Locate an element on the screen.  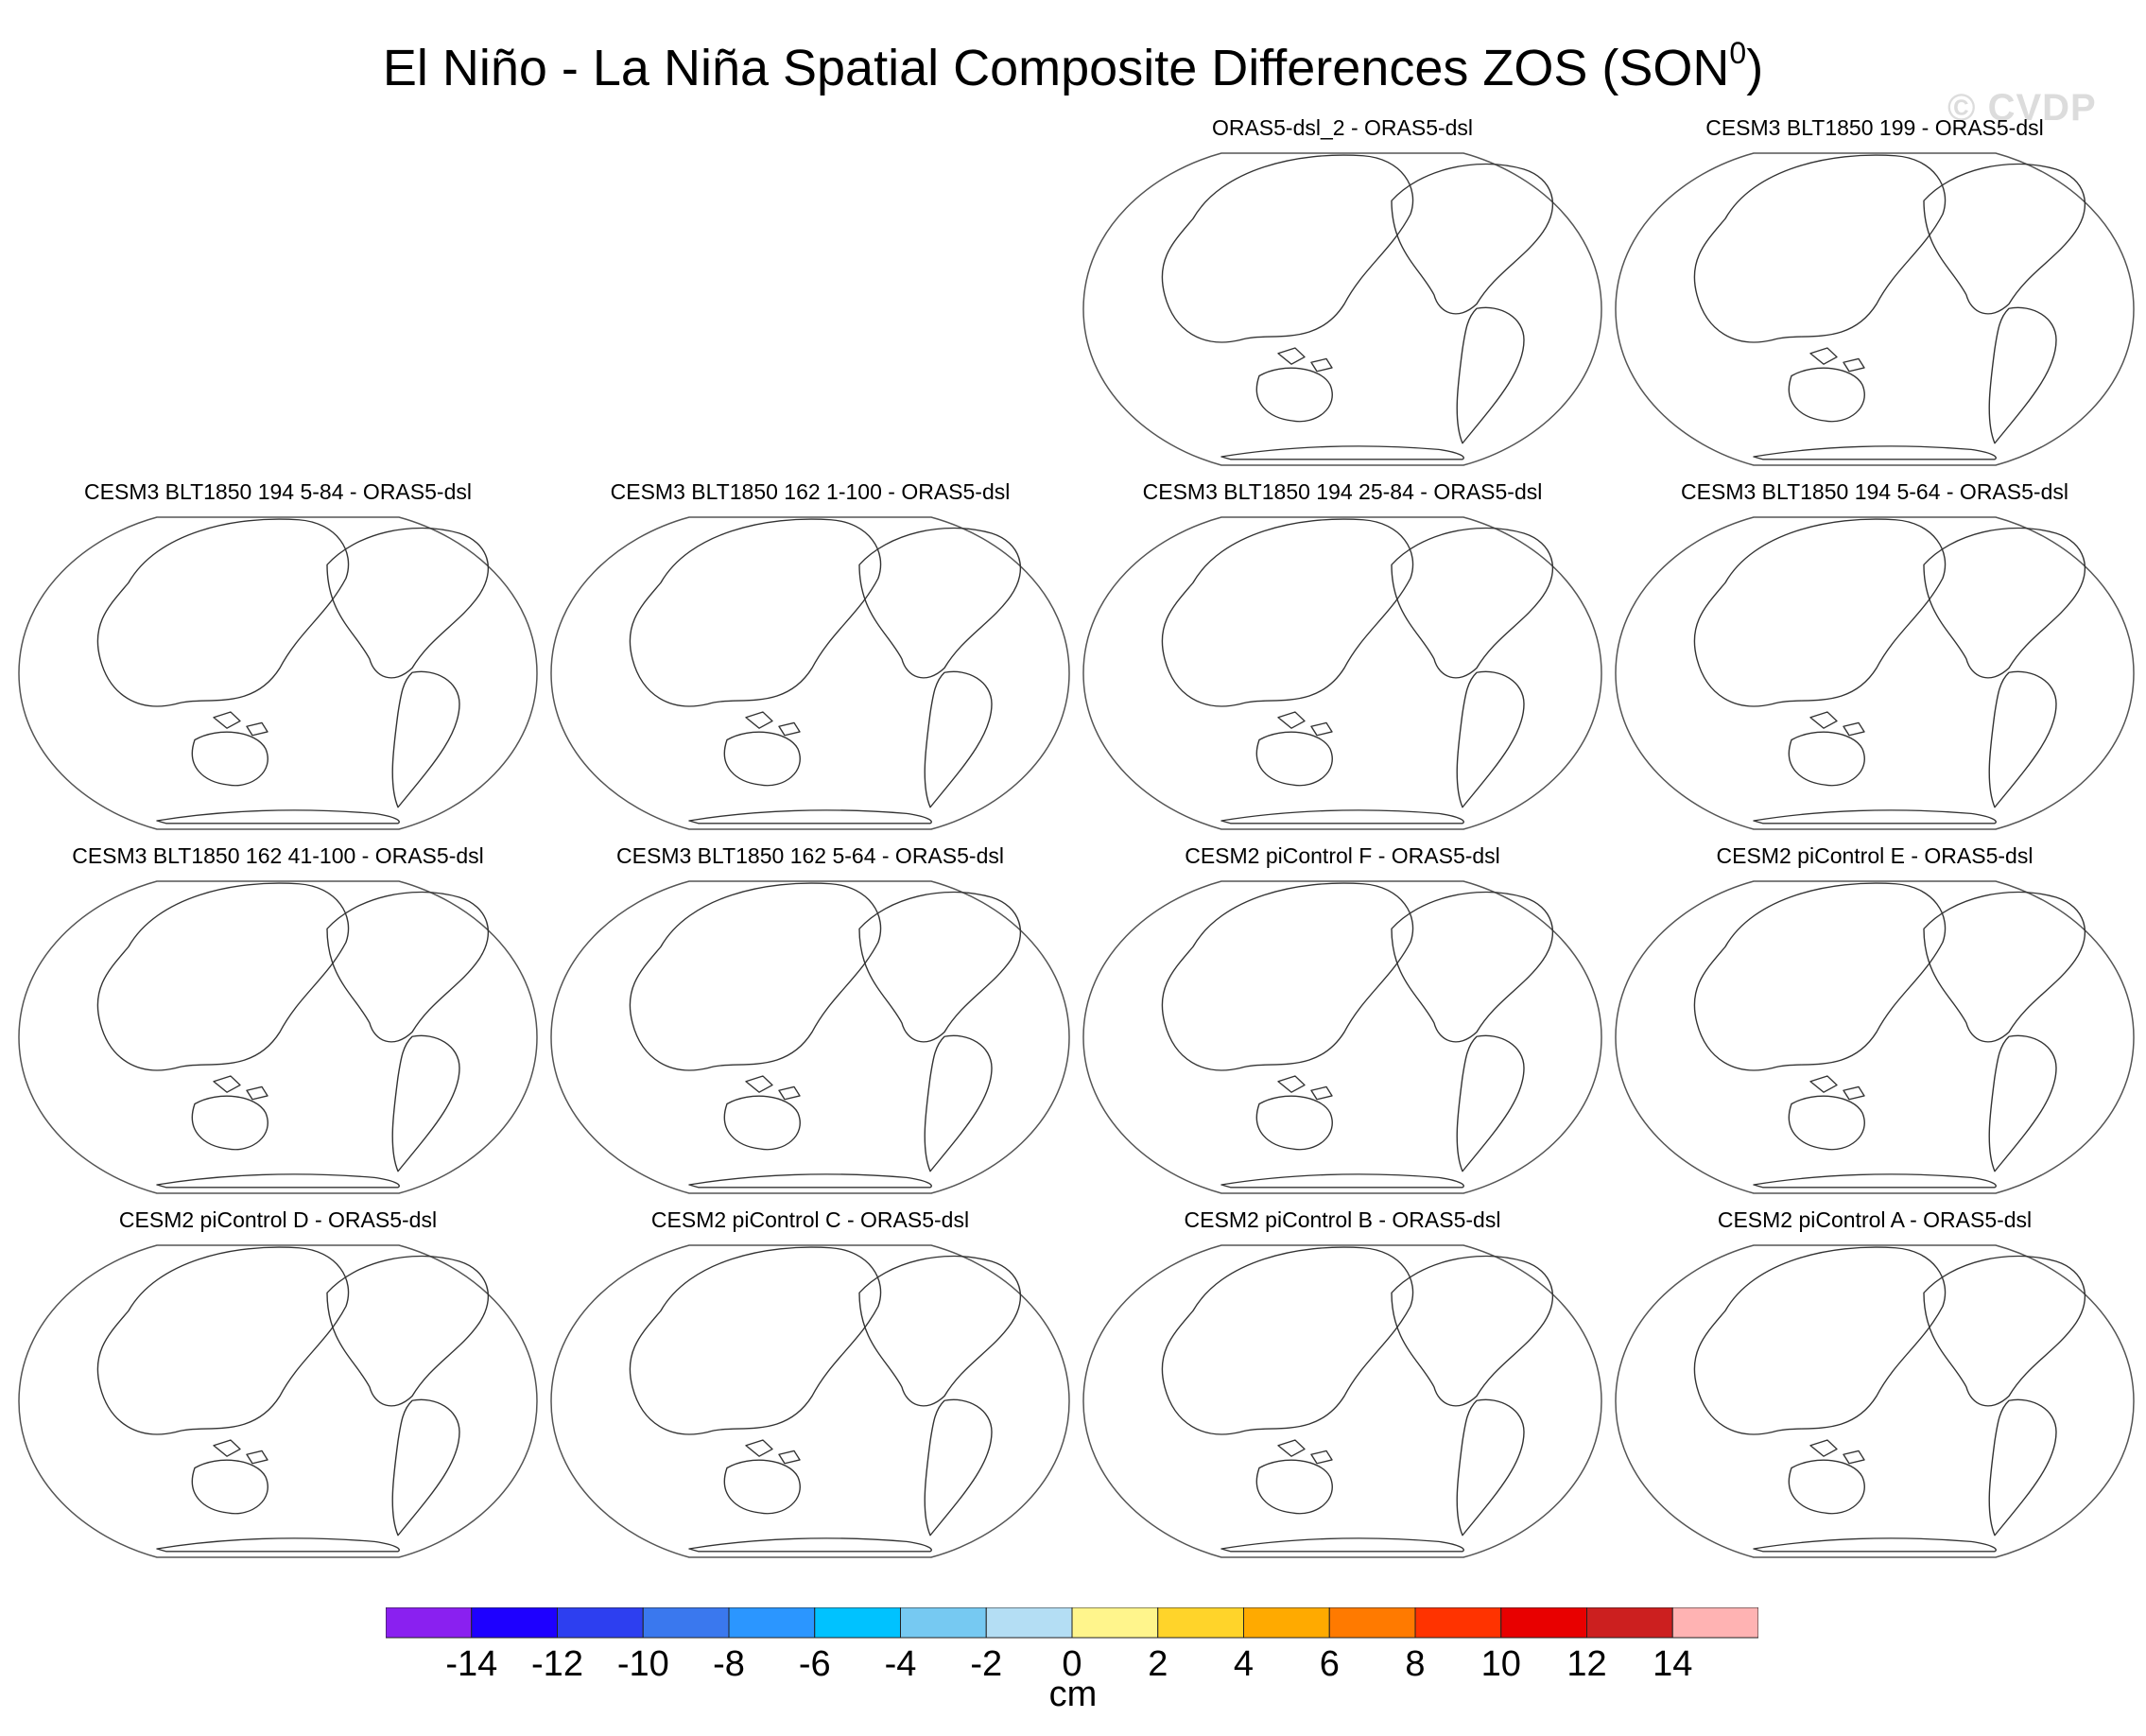
map-panel: CESM3 BLT1850 194 25-84 - ORAS5-dsl is located at coordinates (1342, 656).